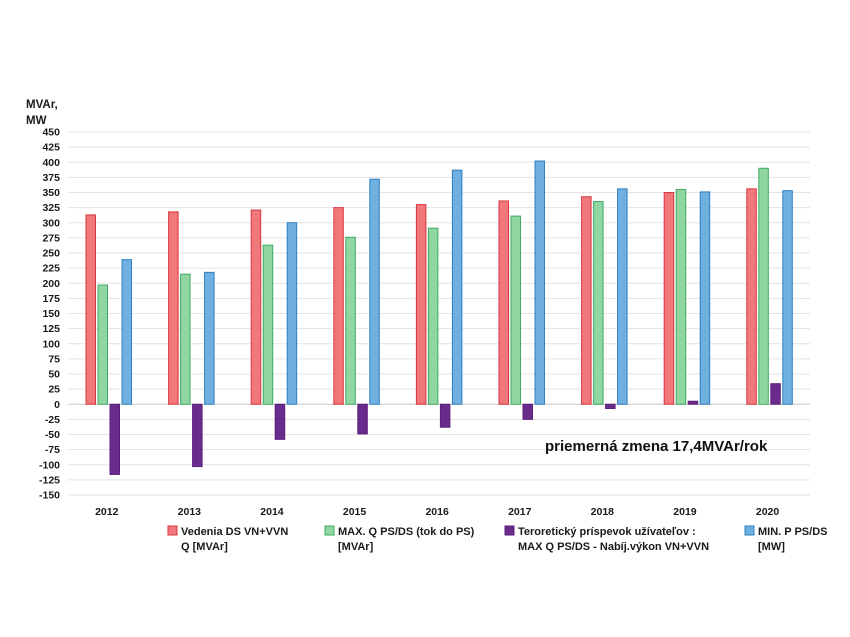  I want to click on bar-teoret-2018, so click(610, 406).